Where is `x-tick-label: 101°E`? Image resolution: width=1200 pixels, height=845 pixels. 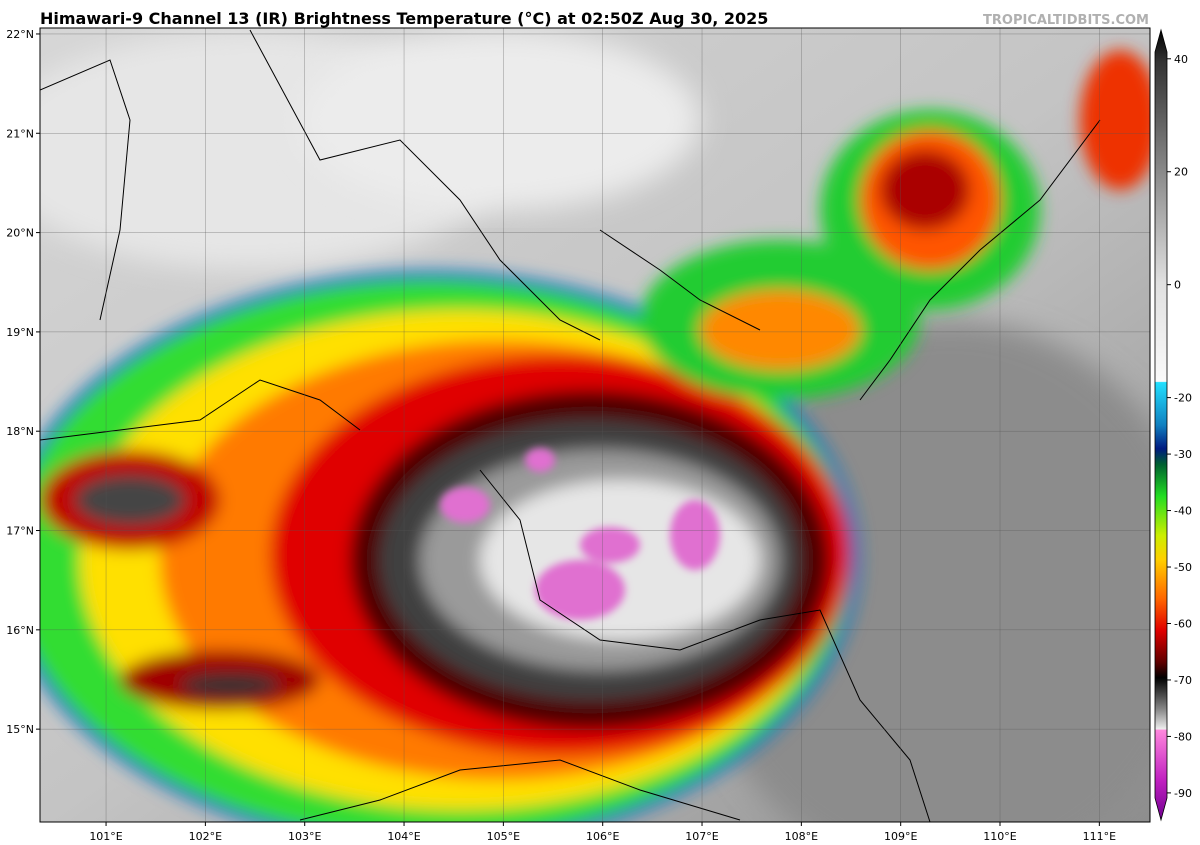
x-tick-label: 101°E is located at coordinates (105, 836).